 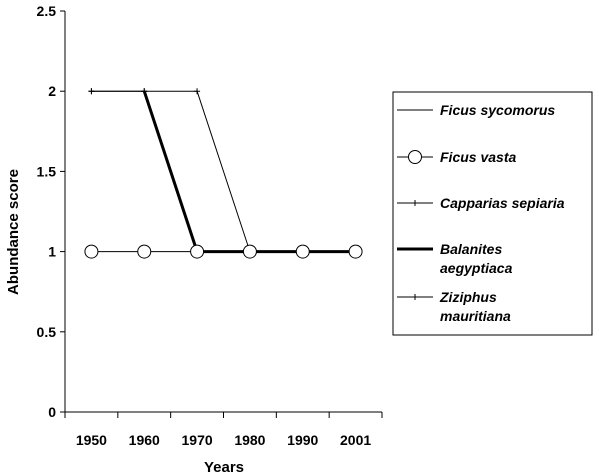 I want to click on legend-item-balanites-aegyptiaca: Balanites aegyptiaca, so click(x=455, y=258).